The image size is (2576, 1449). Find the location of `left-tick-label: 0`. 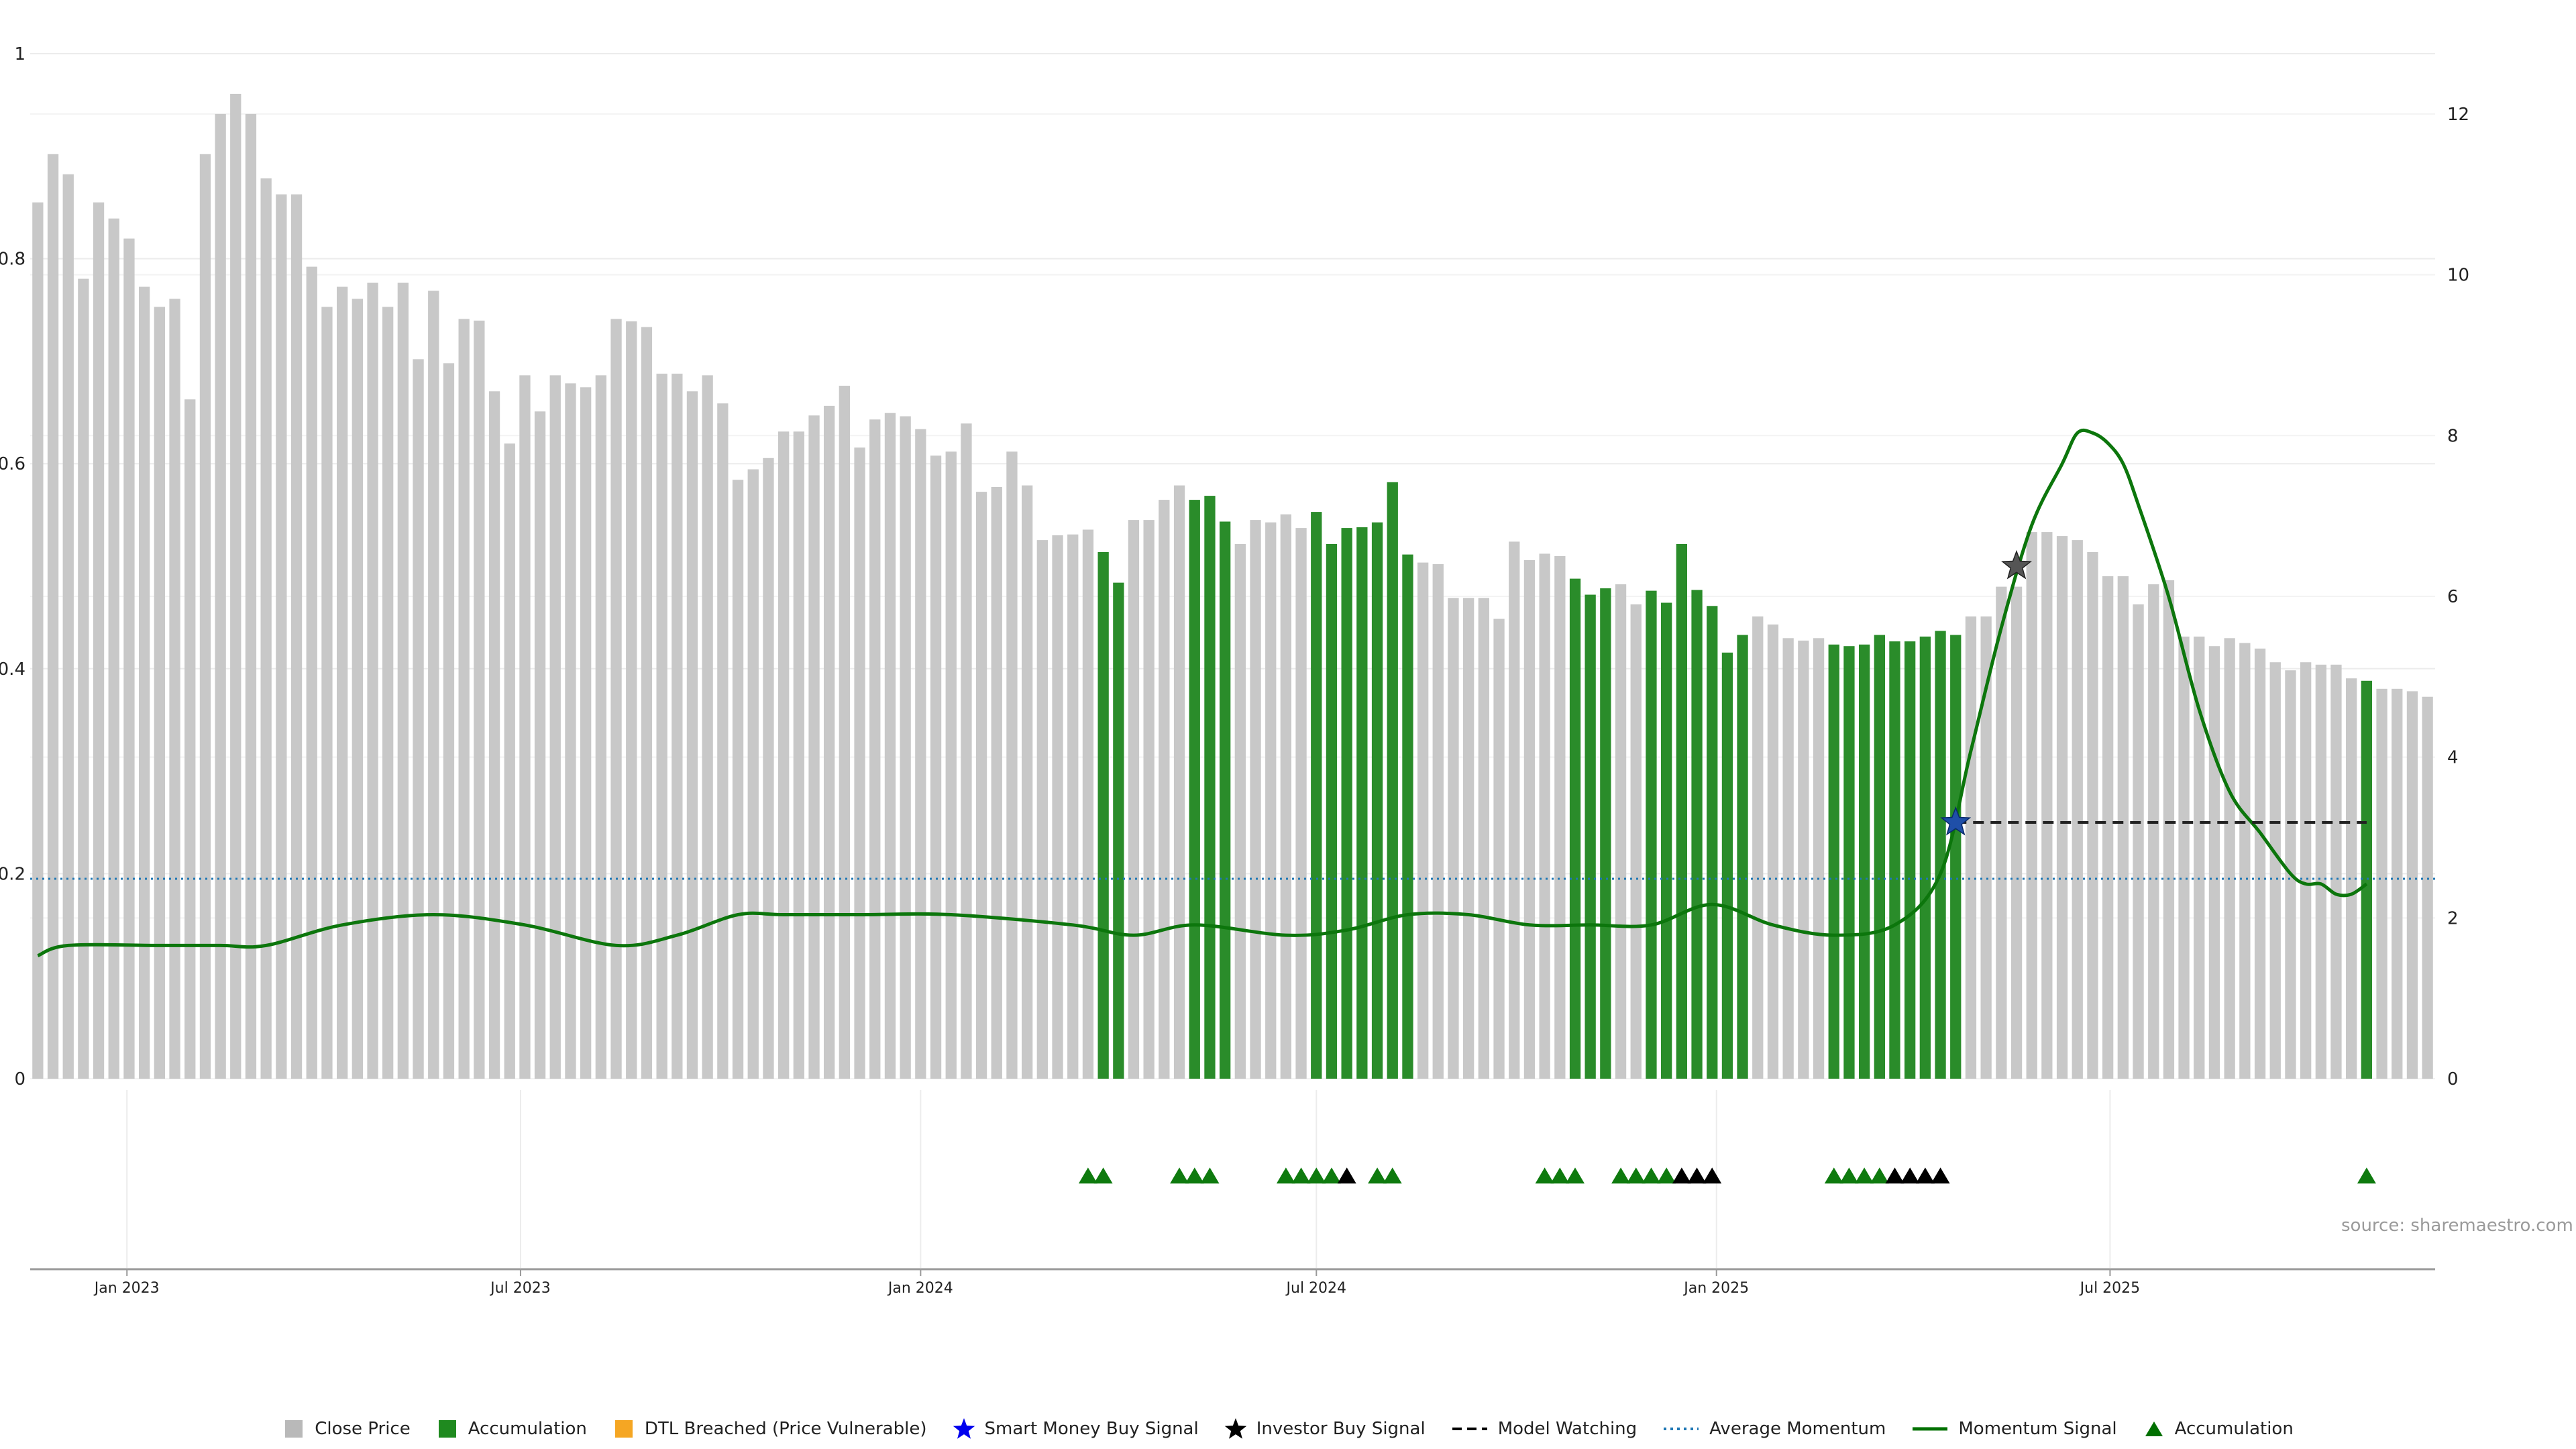

left-tick-label: 0 is located at coordinates (19, 1079).